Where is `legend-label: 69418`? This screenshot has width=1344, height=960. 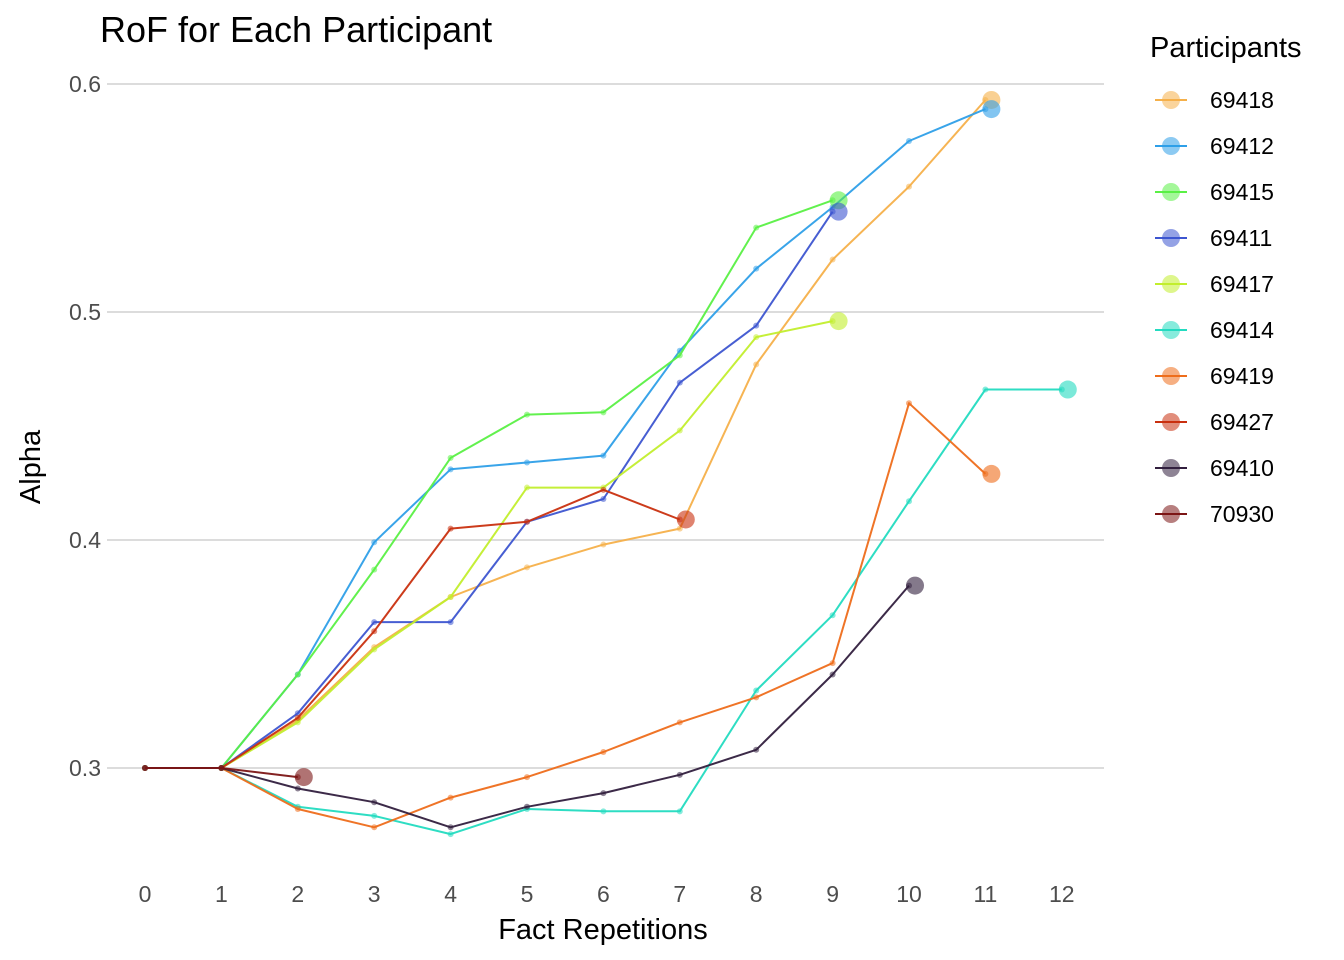 legend-label: 69418 is located at coordinates (1242, 100).